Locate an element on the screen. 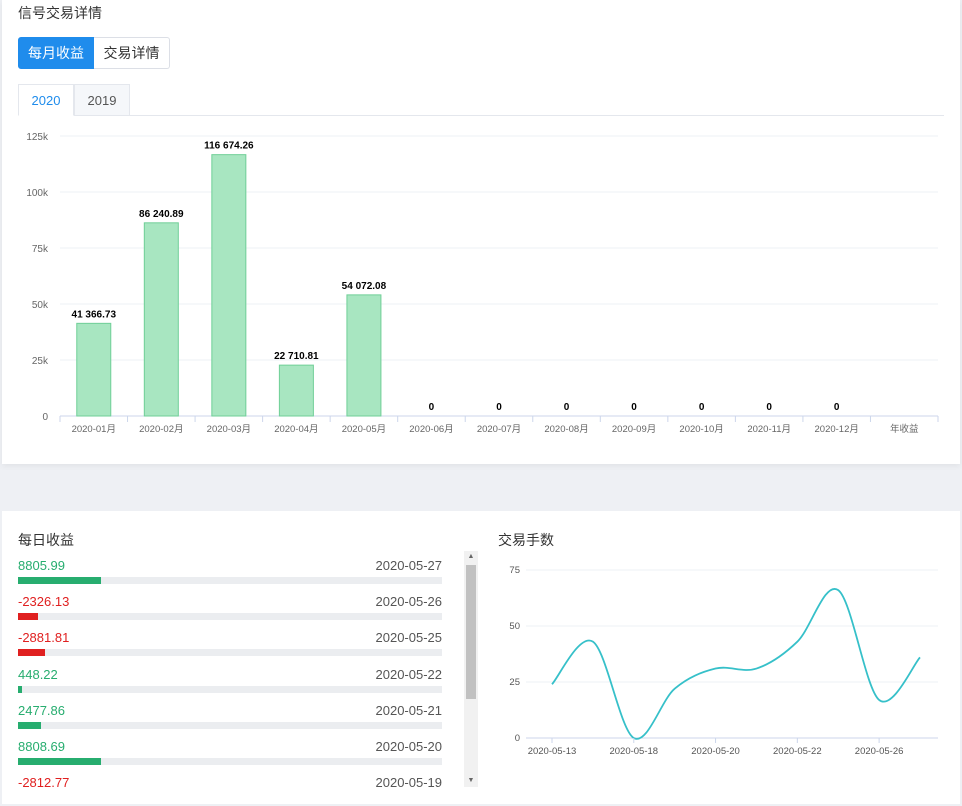 Image resolution: width=962 pixels, height=806 pixels. y-tick-label: 75k is located at coordinates (40, 249).